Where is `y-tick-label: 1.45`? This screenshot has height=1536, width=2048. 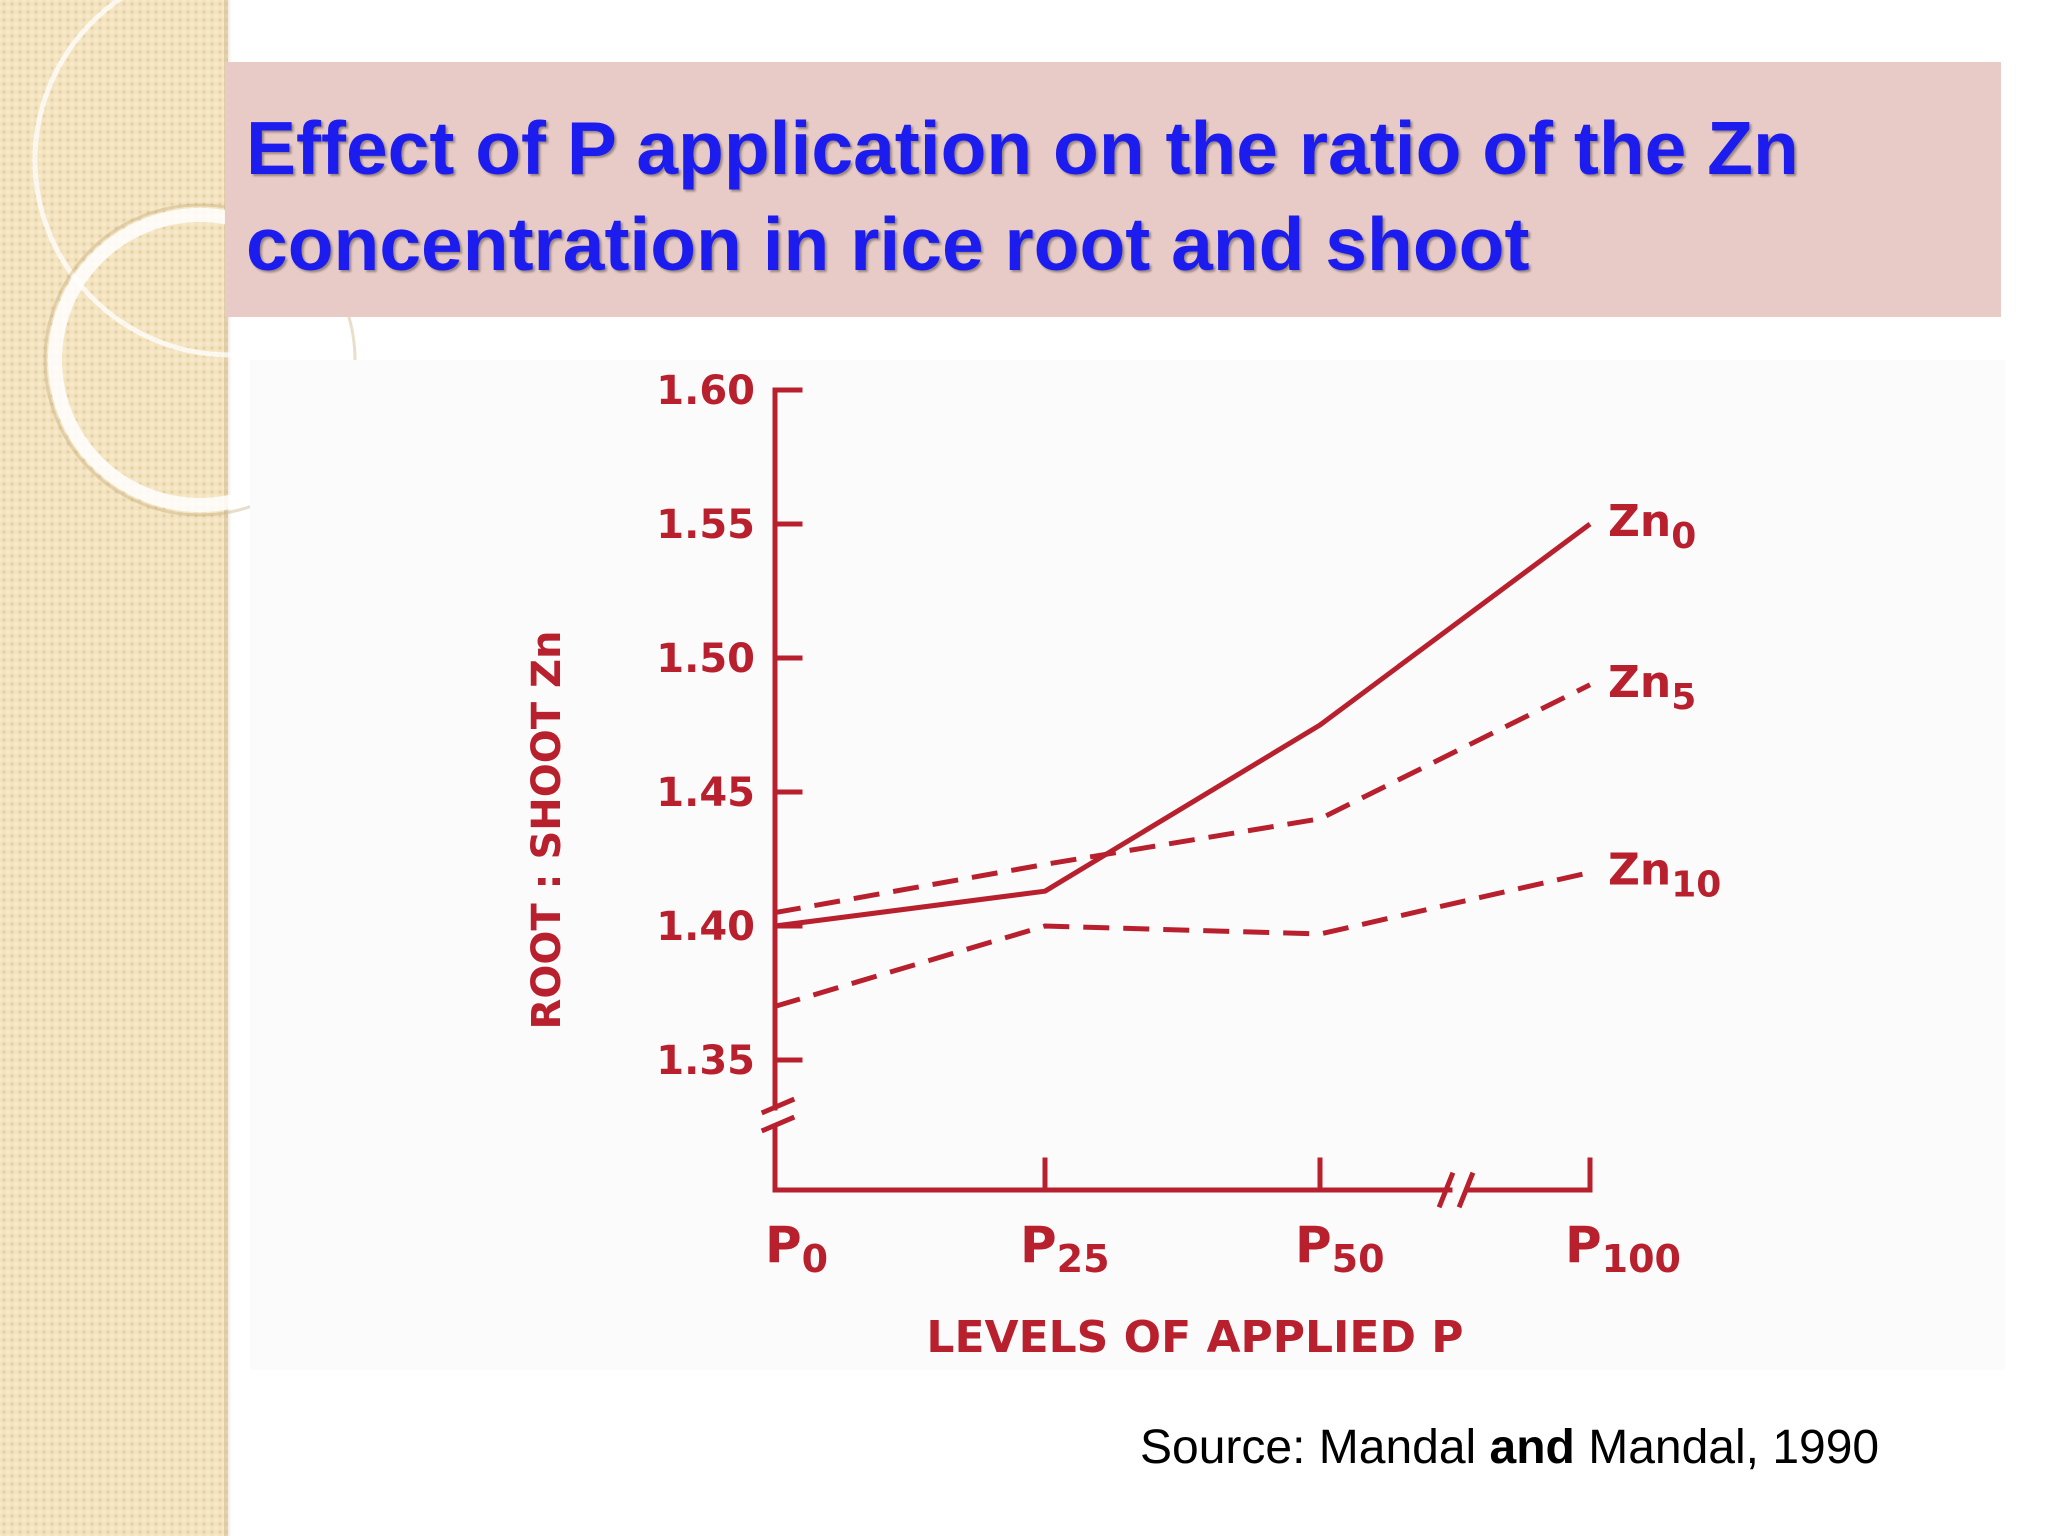 y-tick-label: 1.45 is located at coordinates (705, 793).